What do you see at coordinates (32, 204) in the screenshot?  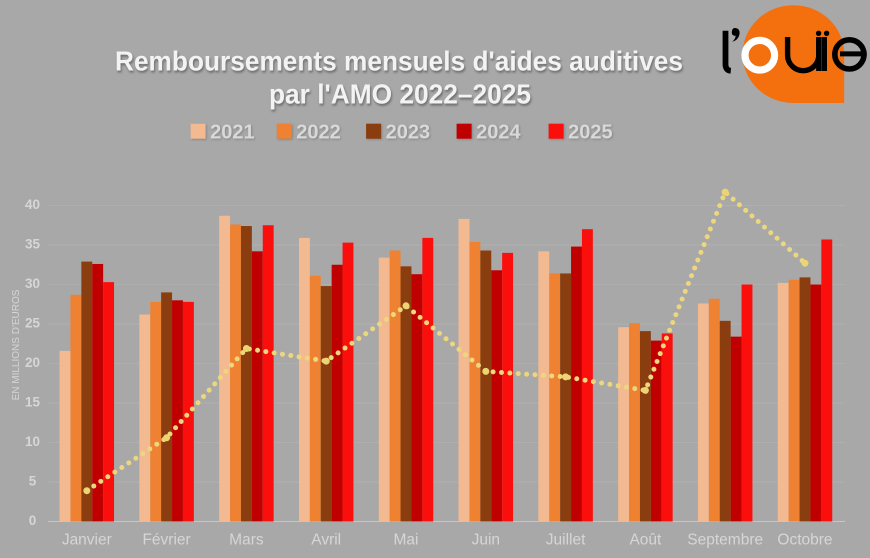 I see `svg-text: 40` at bounding box center [32, 204].